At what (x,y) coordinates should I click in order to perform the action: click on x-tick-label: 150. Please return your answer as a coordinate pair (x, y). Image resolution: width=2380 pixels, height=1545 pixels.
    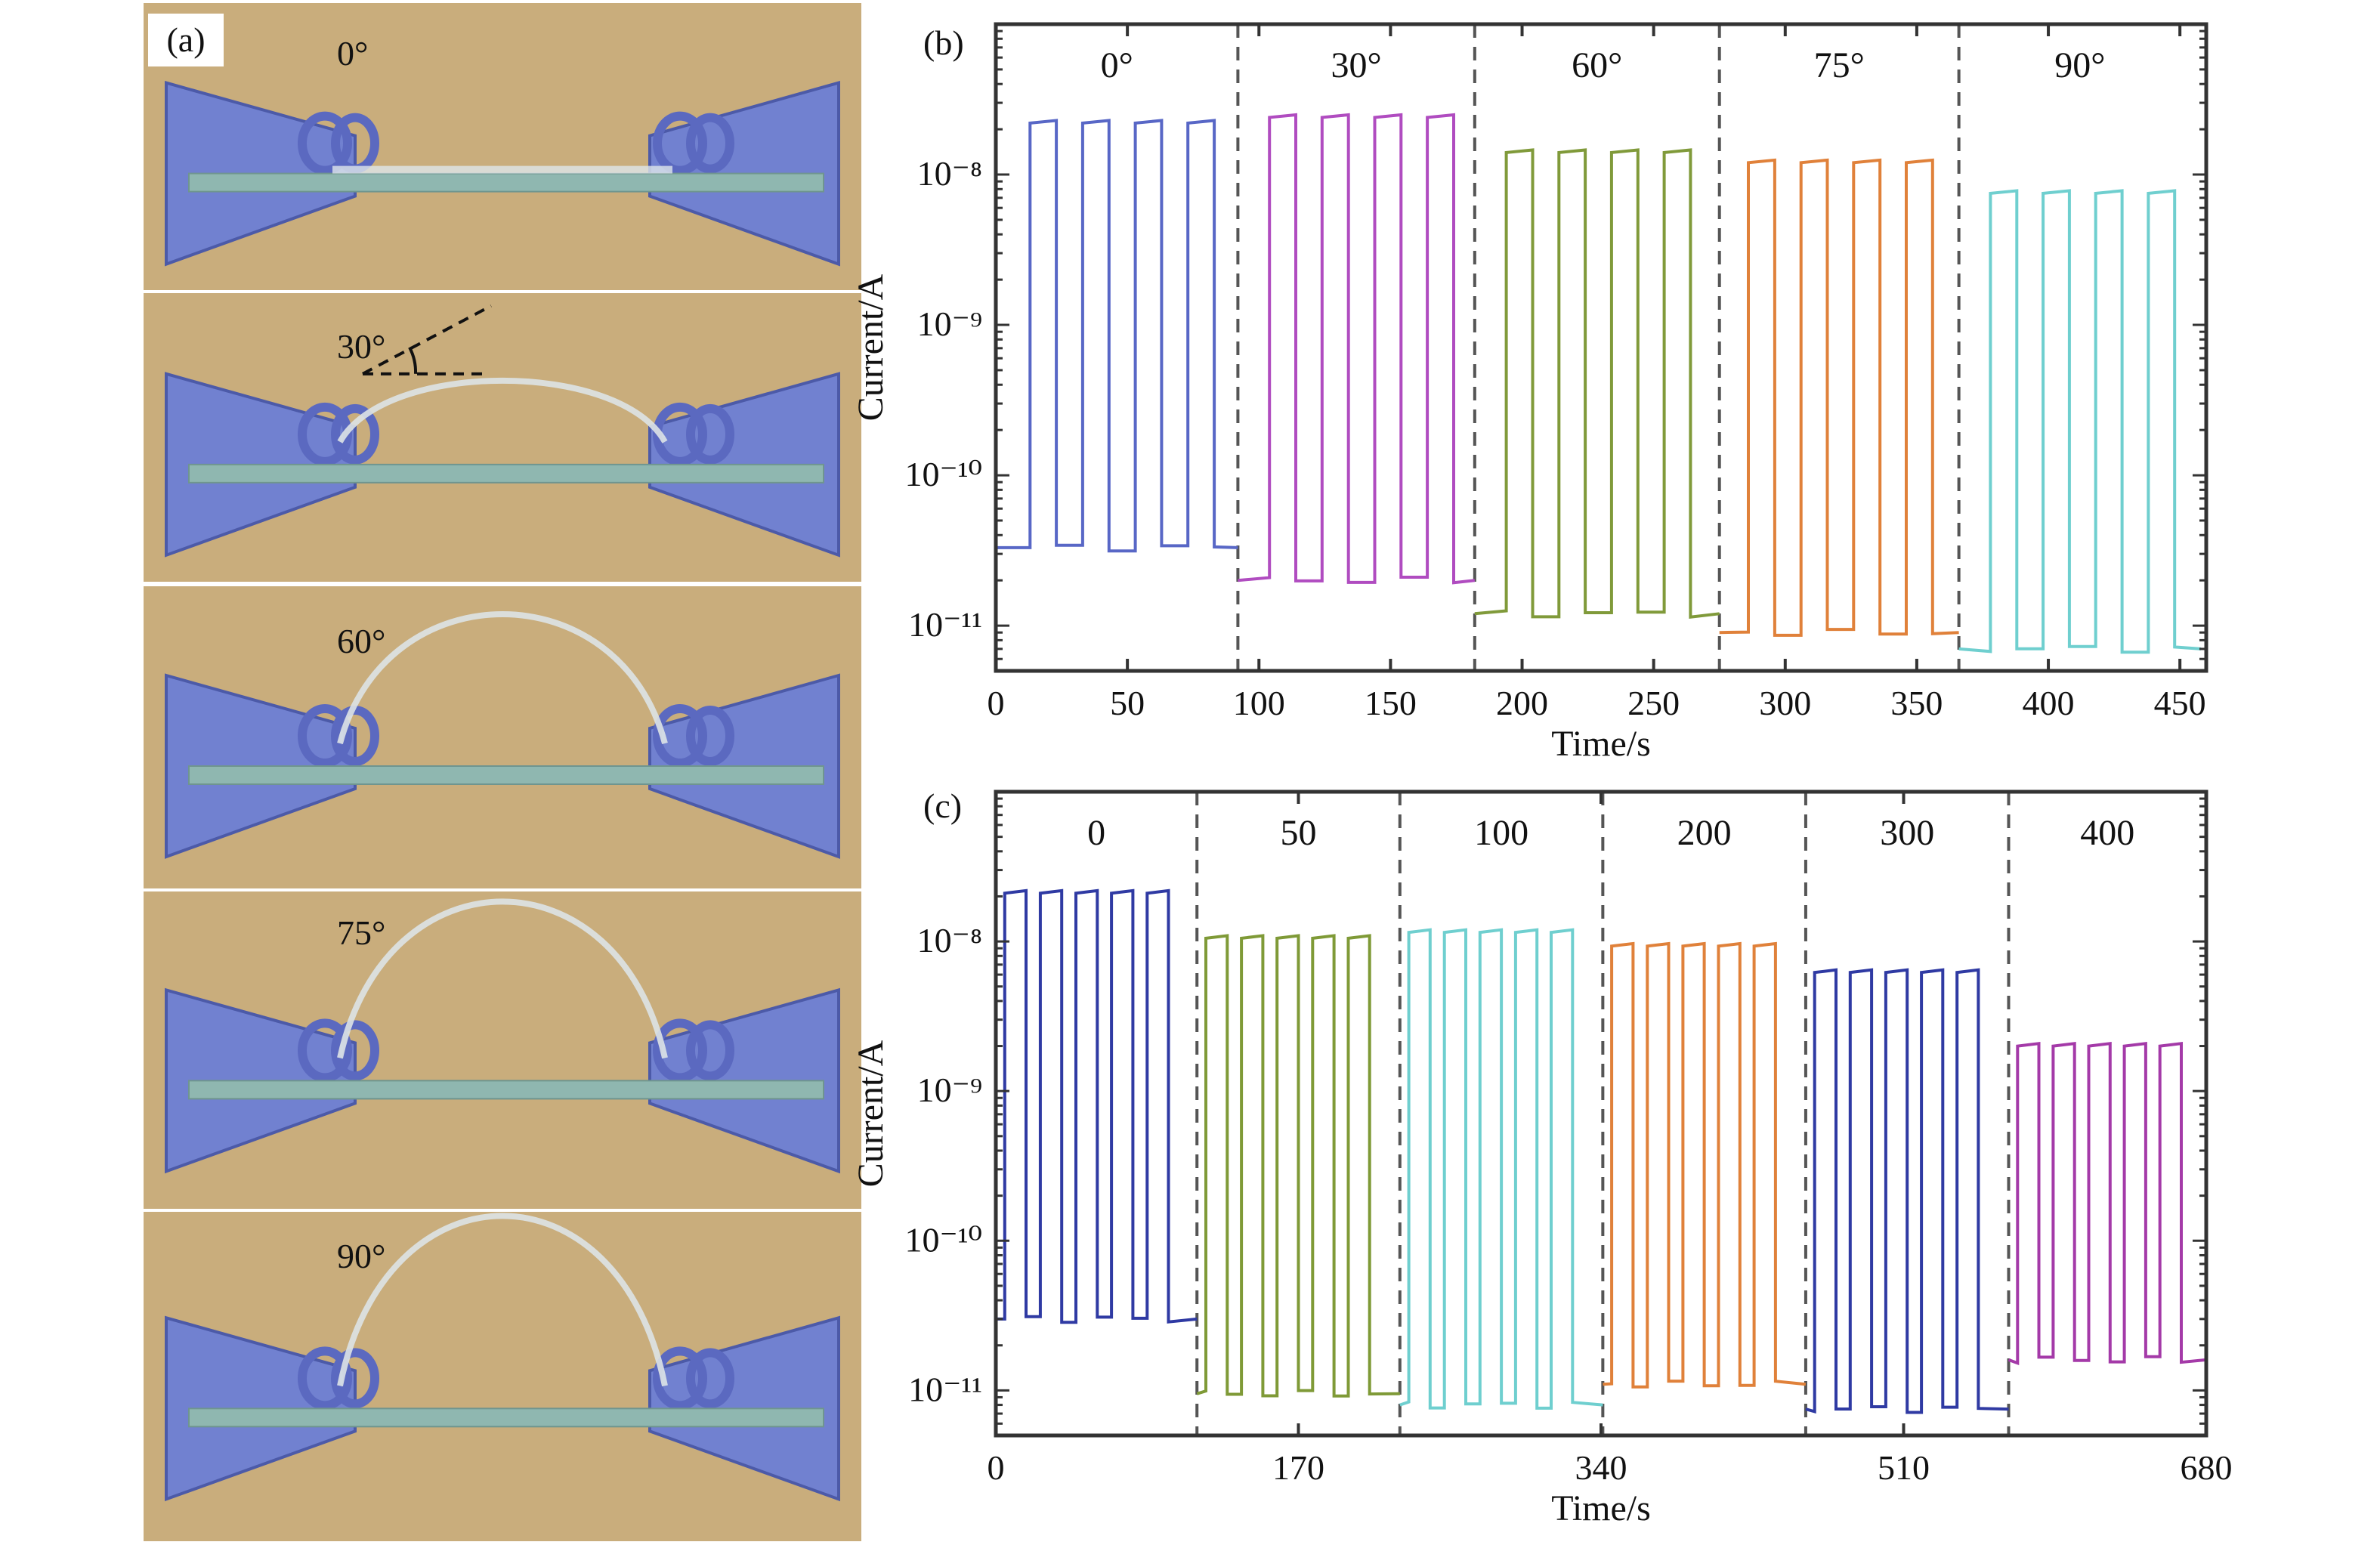
    Looking at the image, I should click on (1391, 703).